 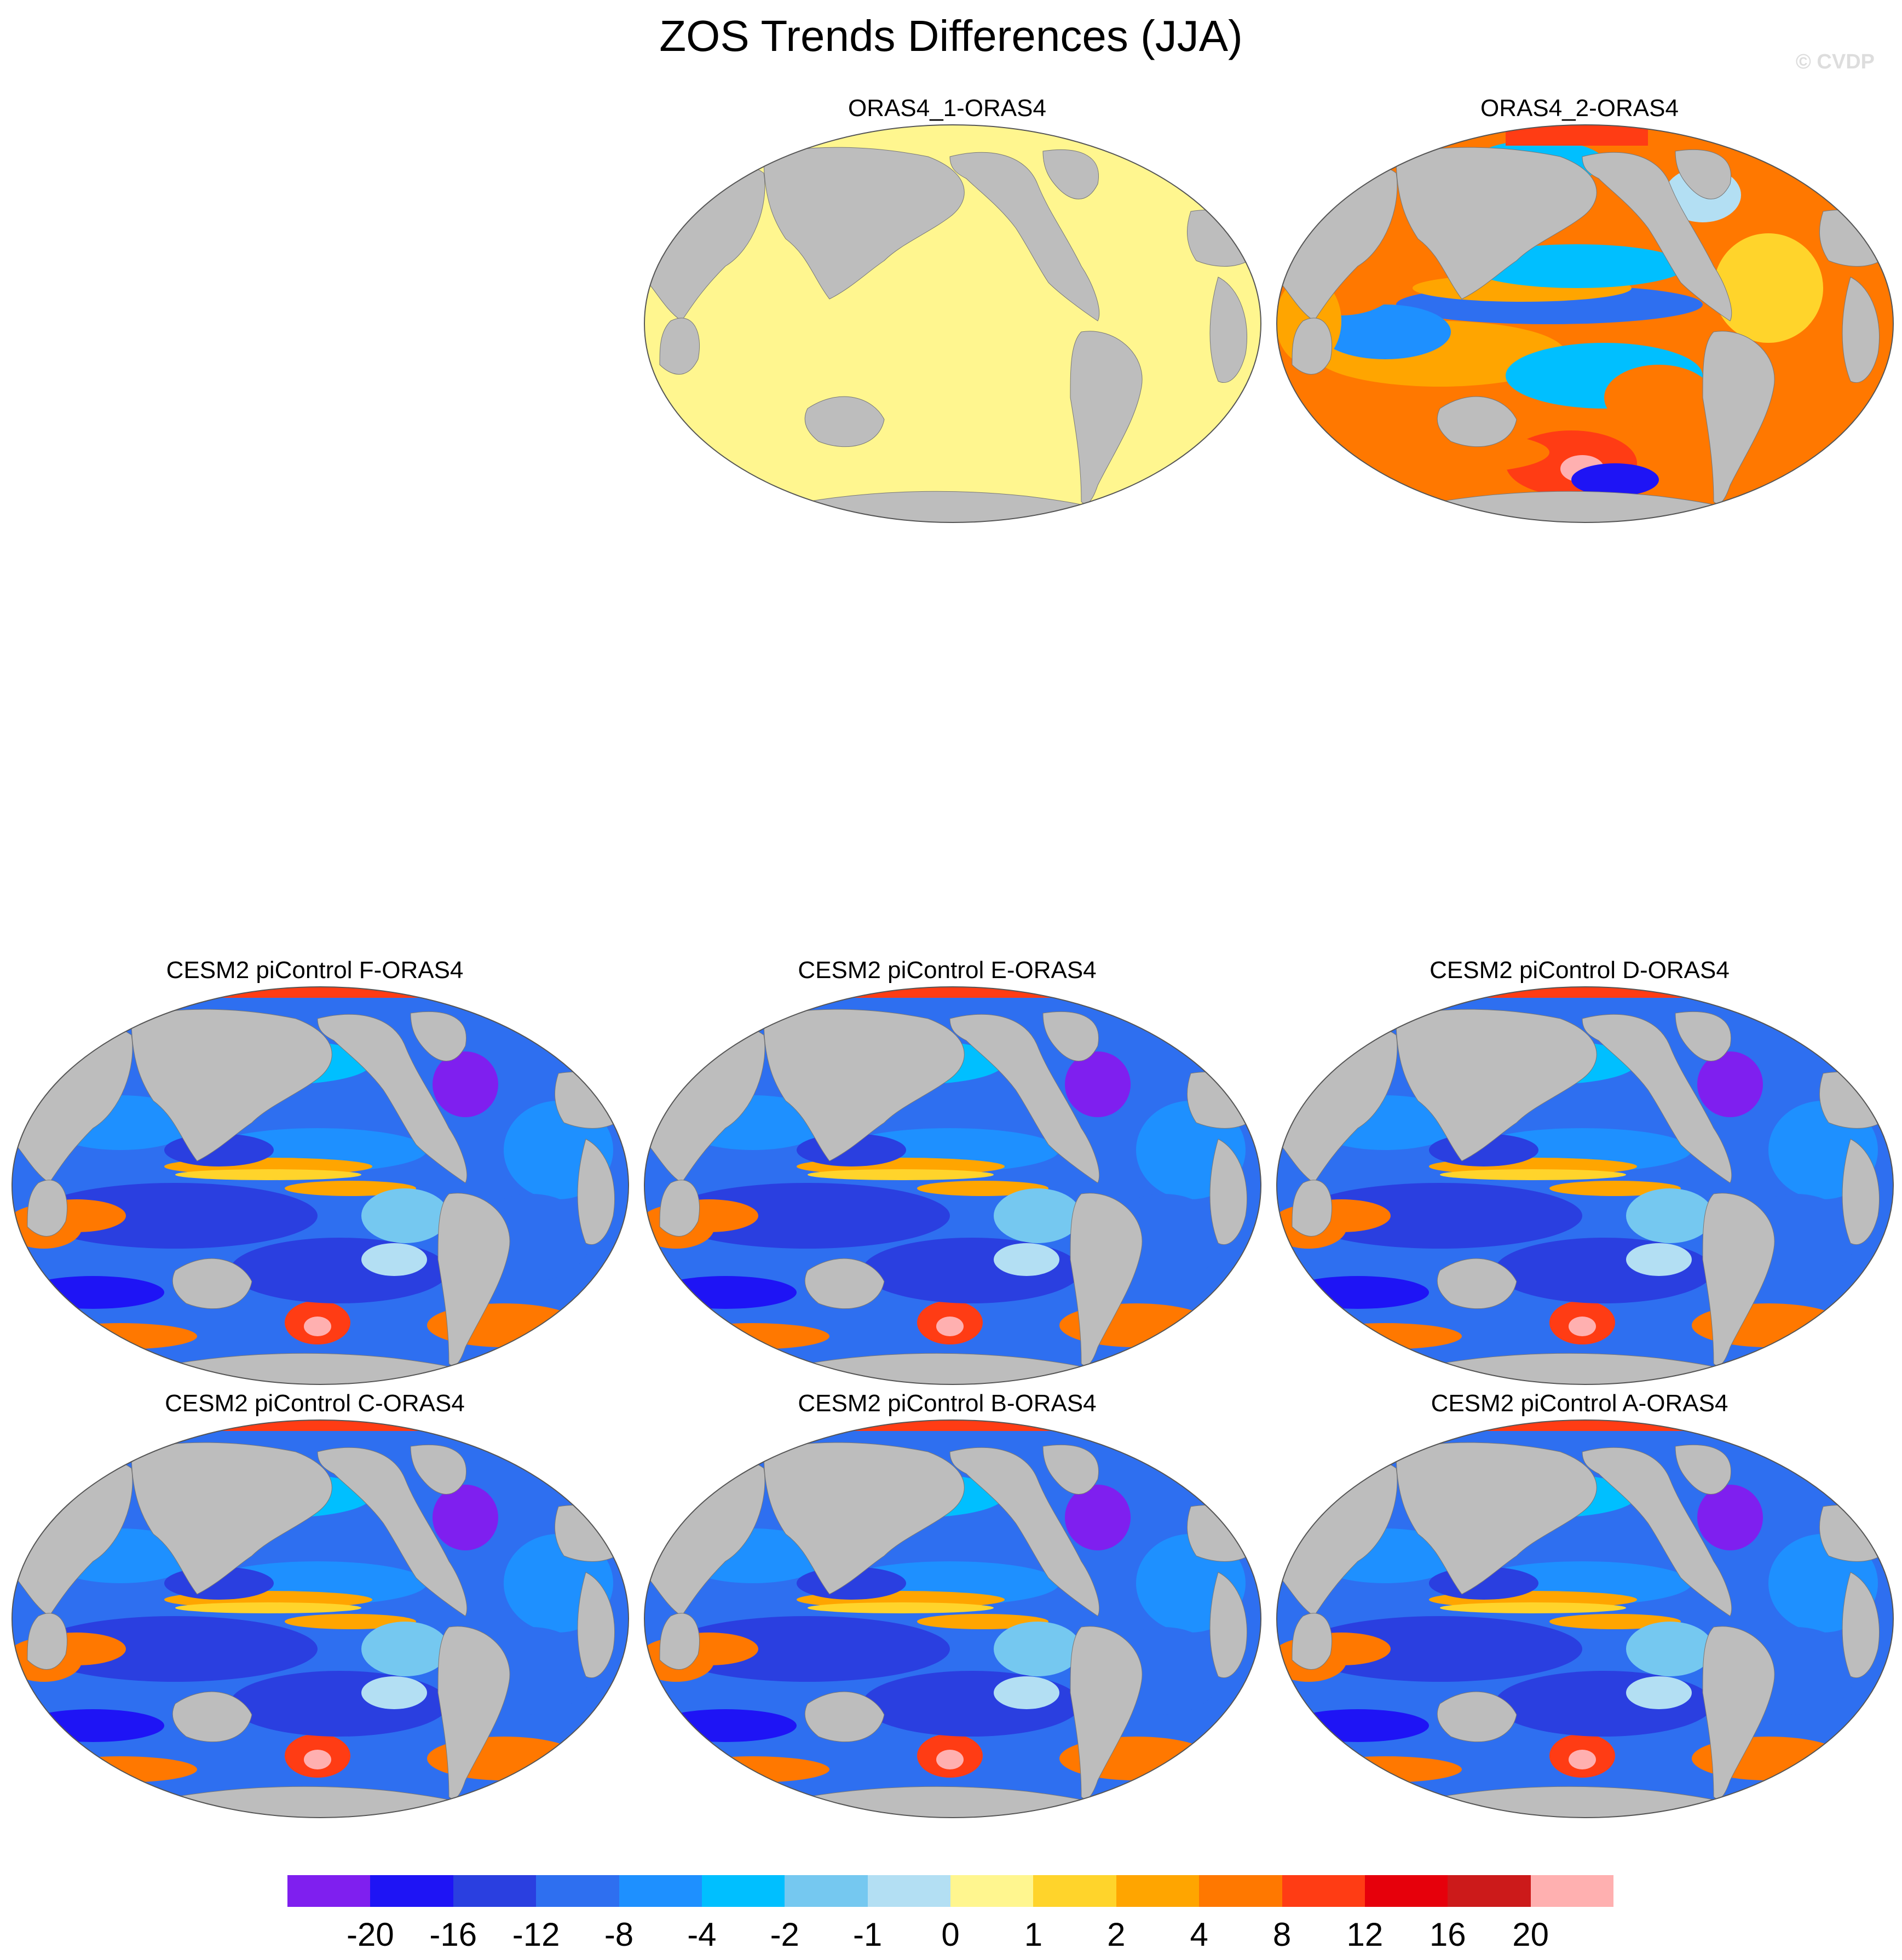 I want to click on map-panel-cesm2-c: CESM2 piControl C-ORAS4, so click(x=316, y=1606).